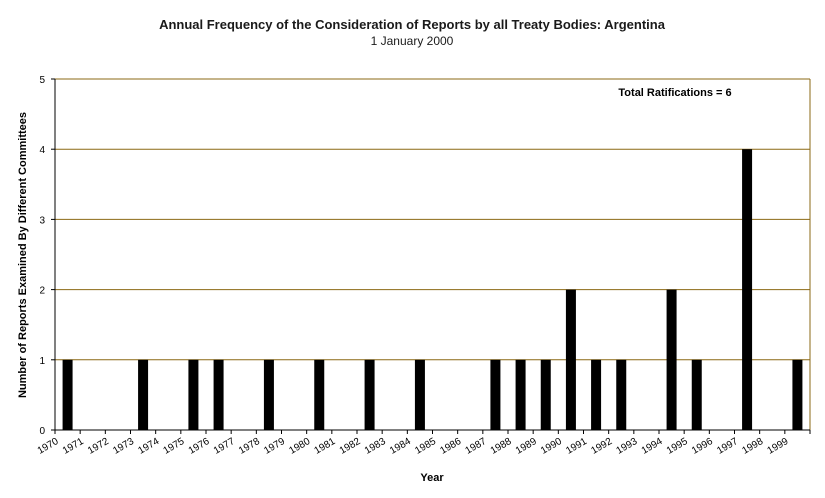  What do you see at coordinates (596, 394) in the screenshot?
I see `bar-1991` at bounding box center [596, 394].